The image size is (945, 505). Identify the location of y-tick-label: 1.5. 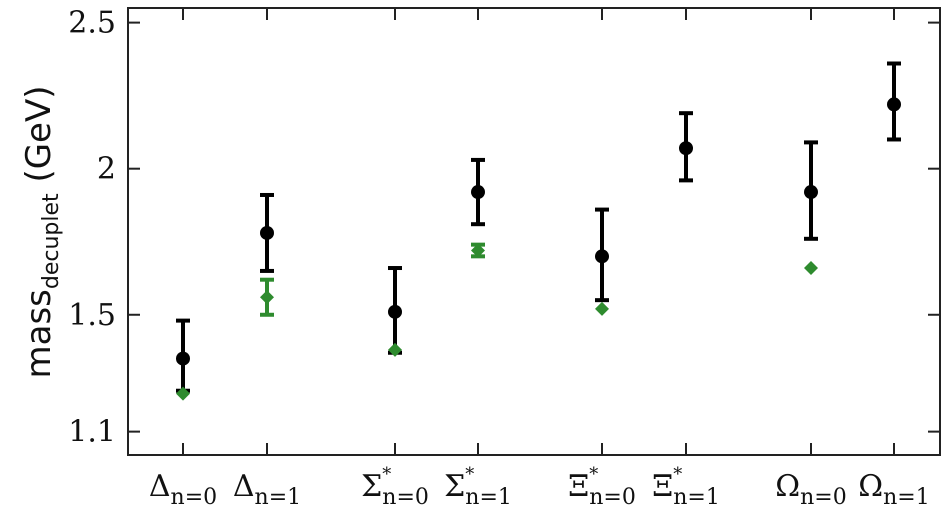
(92, 315).